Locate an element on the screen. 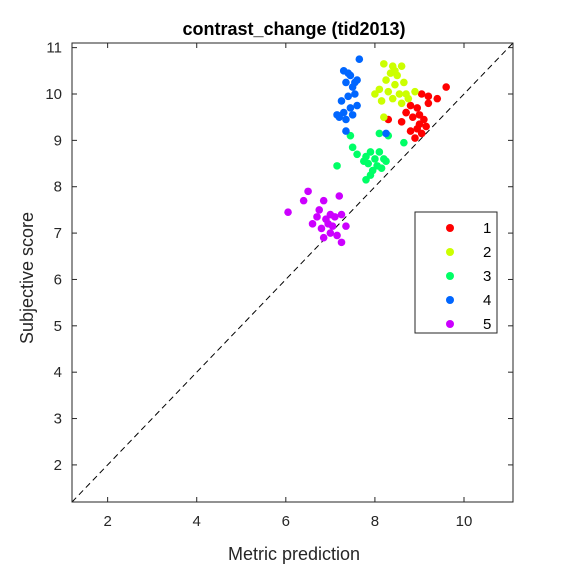 The image size is (567, 567). y-axis-title: Subjective score is located at coordinates (27, 278).